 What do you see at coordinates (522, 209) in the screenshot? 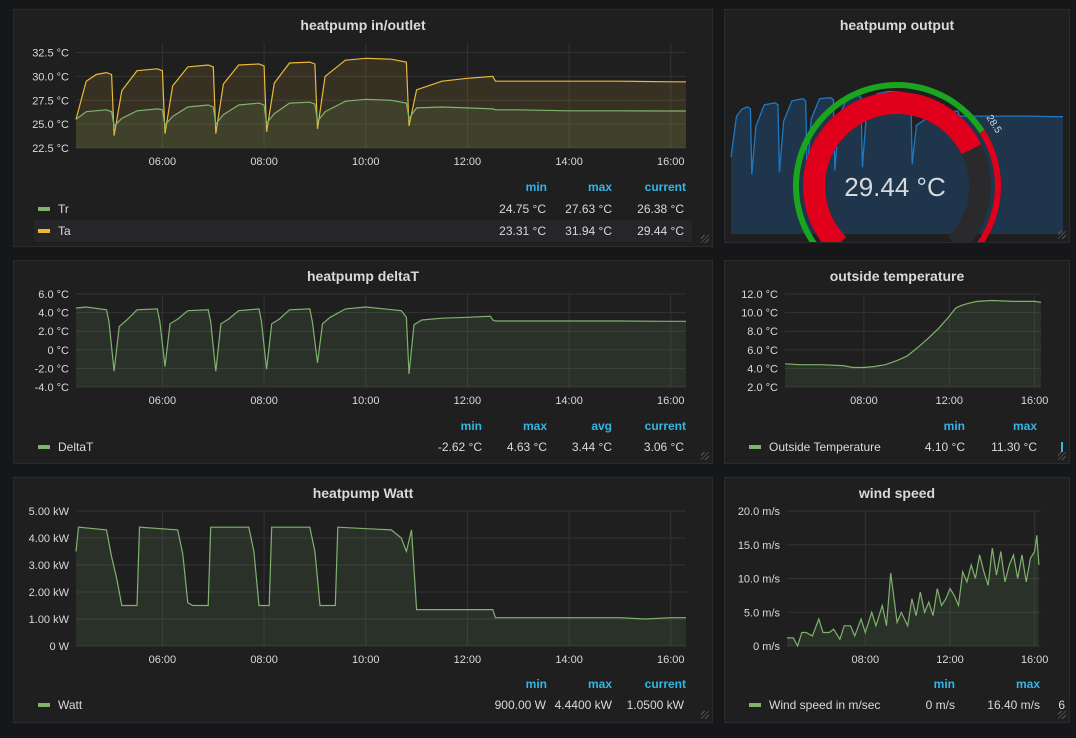
I see `legend-min: 24.75 °C` at bounding box center [522, 209].